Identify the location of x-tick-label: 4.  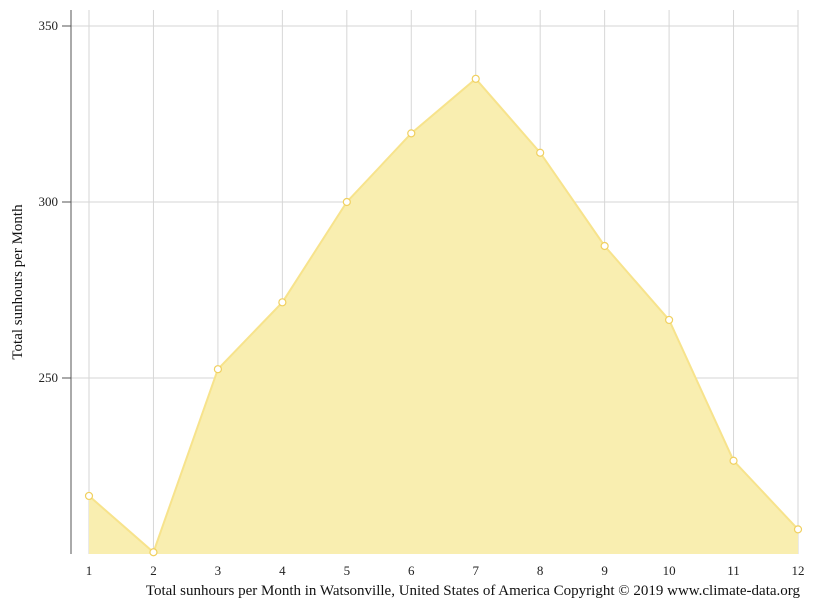
(282, 570).